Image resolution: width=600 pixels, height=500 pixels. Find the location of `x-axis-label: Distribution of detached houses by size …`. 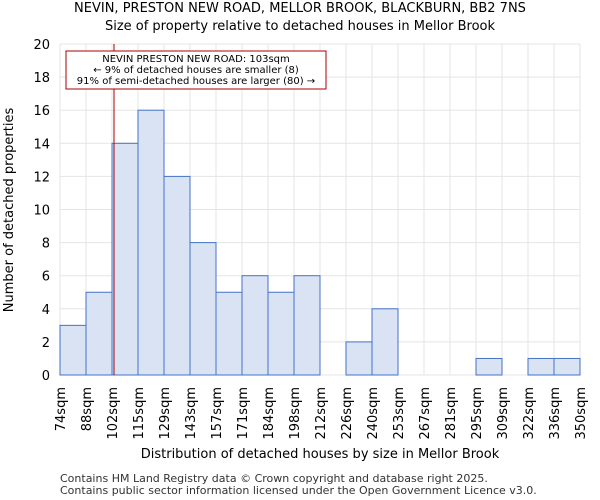

x-axis-label: Distribution of detached houses by size … is located at coordinates (320, 454).